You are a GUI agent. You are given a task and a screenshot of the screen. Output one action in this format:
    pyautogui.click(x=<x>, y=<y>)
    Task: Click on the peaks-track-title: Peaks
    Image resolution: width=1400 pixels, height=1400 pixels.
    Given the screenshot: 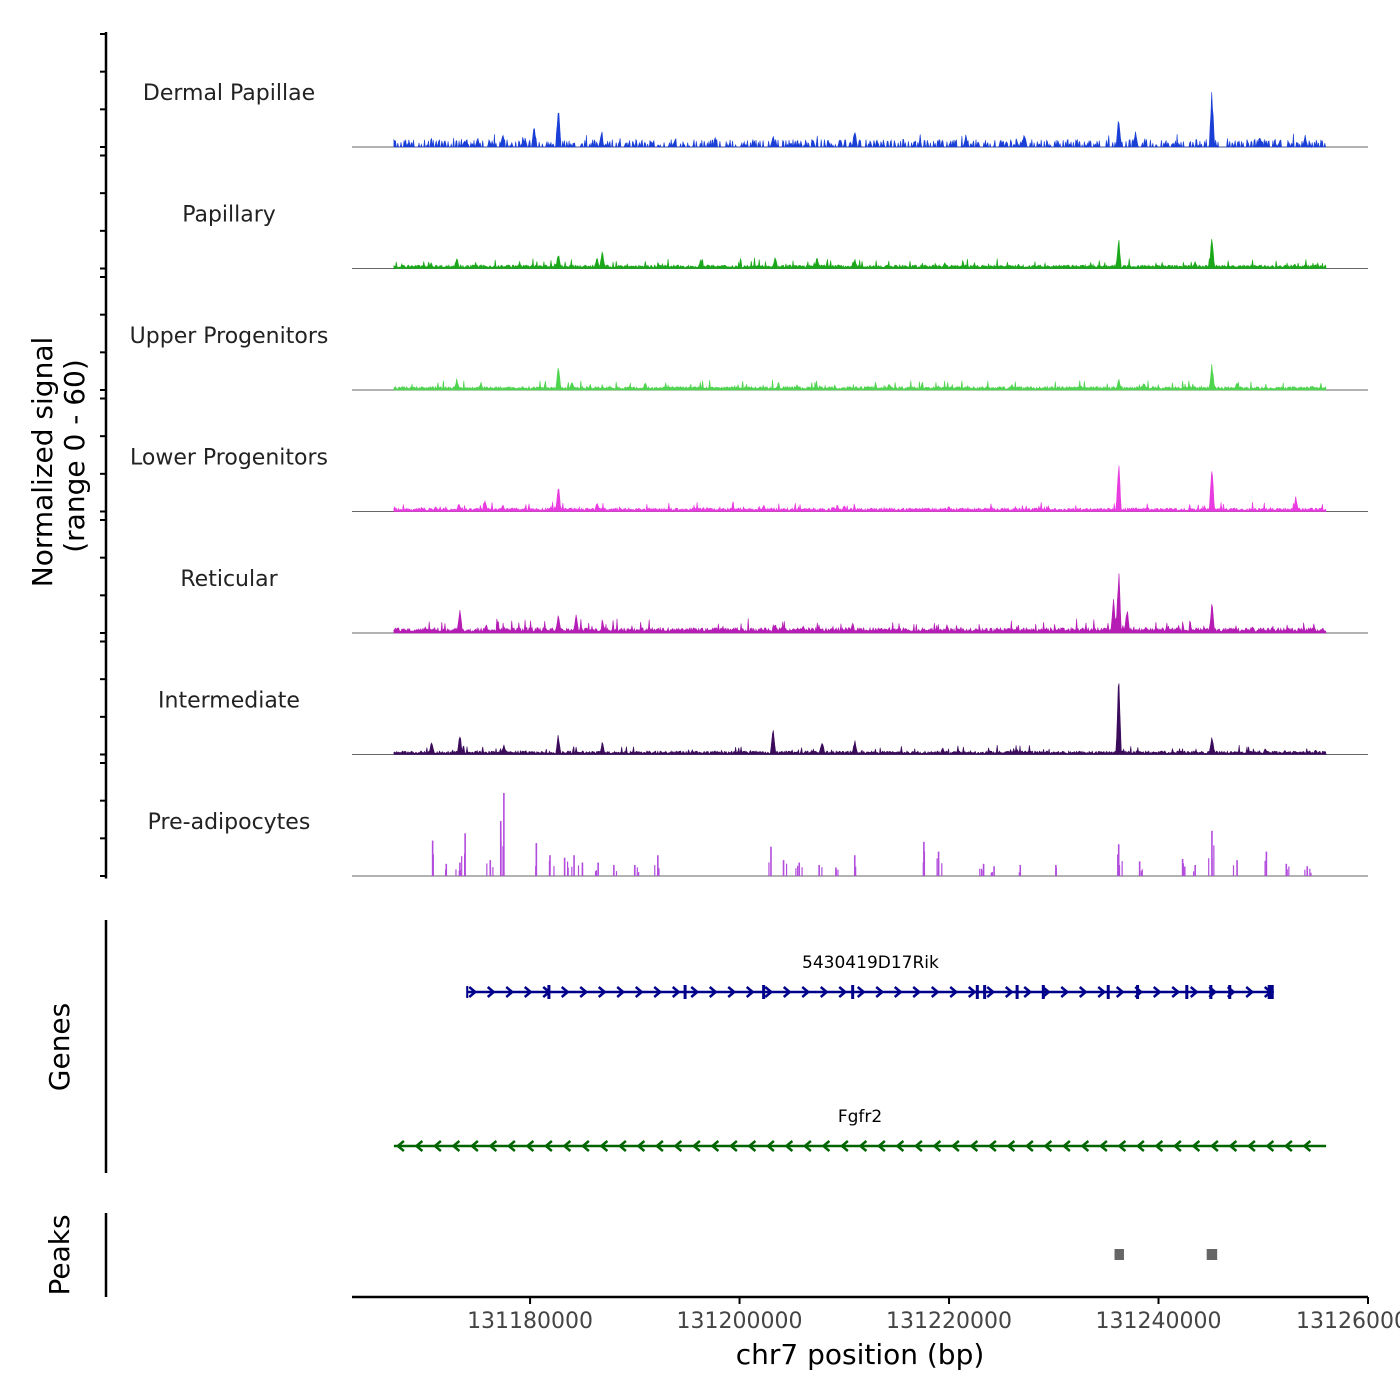 What is the action you would take?
    pyautogui.click(x=59, y=1254)
    